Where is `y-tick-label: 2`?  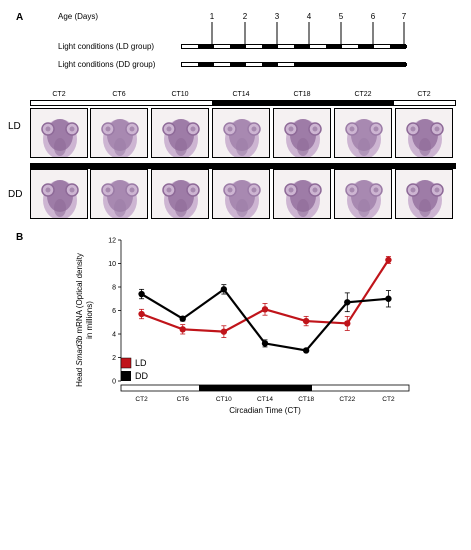
y-tick-label: 2 is located at coordinates (114, 358).